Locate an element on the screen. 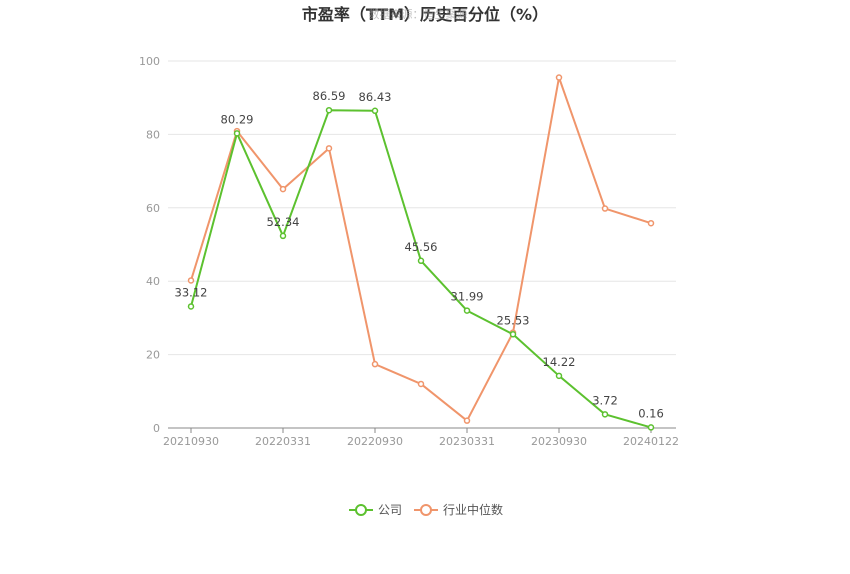 The image size is (850, 574). chart-title: 市盈率（TTM）历史百分位（%） is located at coordinates (425, 14).